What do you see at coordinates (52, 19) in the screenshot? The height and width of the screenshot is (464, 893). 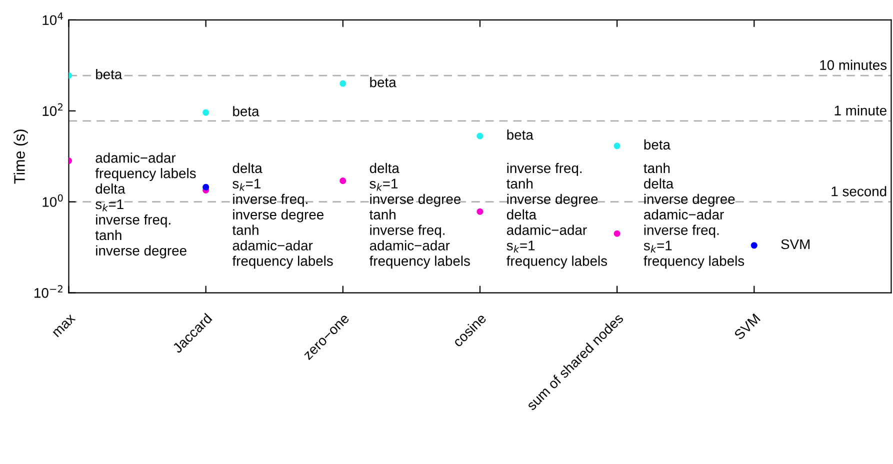 I see `y-tick-label: 10$^{4}$` at bounding box center [52, 19].